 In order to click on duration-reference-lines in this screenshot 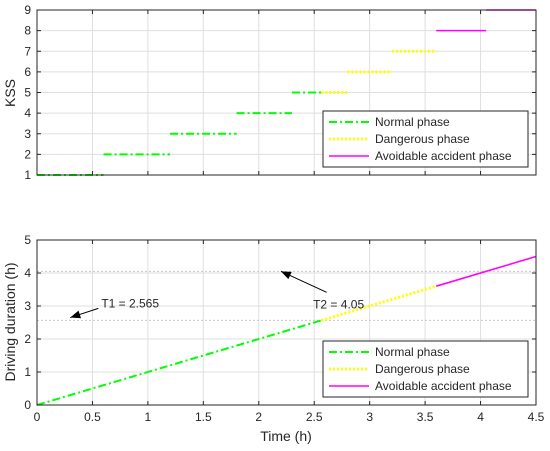, I will do `click(286, 295)`.